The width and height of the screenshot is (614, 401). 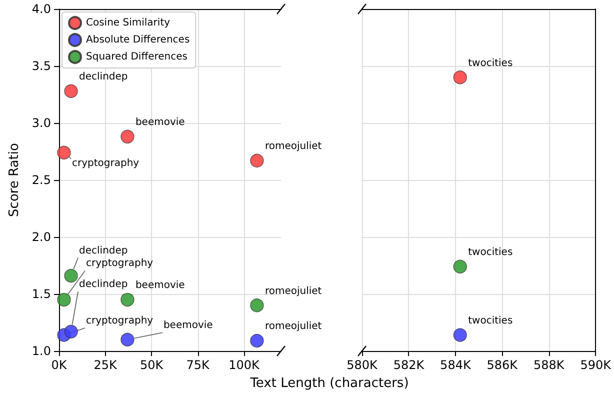 What do you see at coordinates (502, 365) in the screenshot?
I see `x-tick-label: 586K` at bounding box center [502, 365].